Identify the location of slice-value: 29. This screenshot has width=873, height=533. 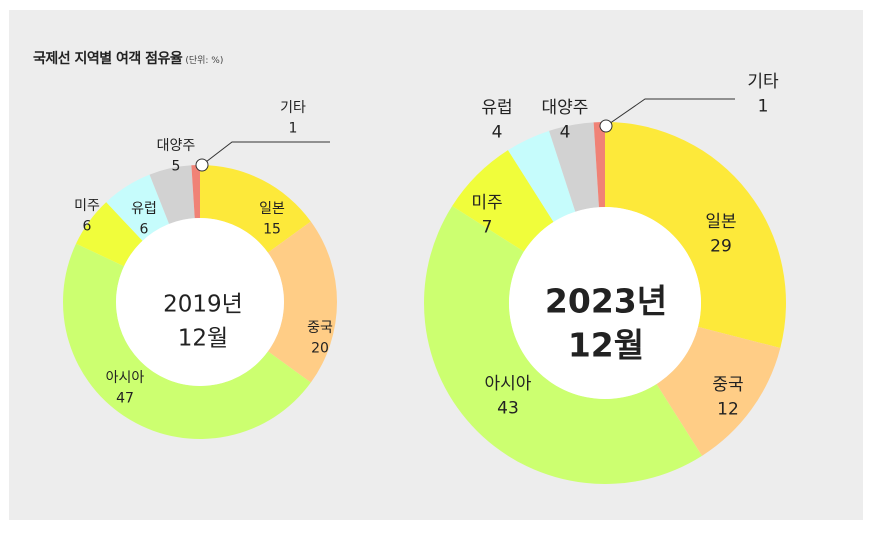
(721, 247).